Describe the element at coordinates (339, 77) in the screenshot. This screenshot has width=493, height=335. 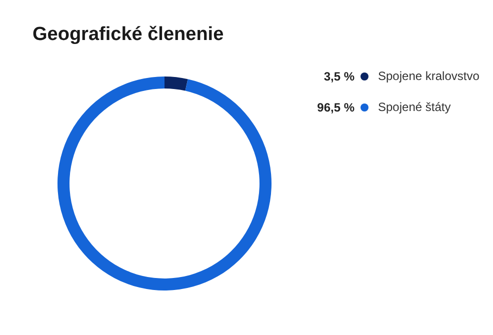
I see `data-label: 3,5 %` at that location.